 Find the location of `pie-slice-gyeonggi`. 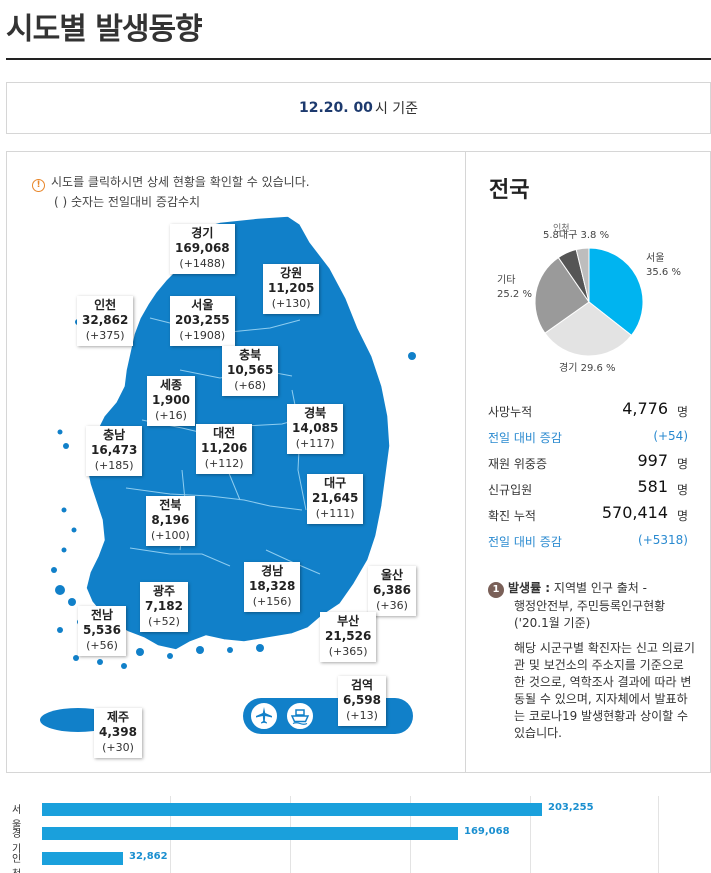

pie-slice-gyeonggi is located at coordinates (588, 329).